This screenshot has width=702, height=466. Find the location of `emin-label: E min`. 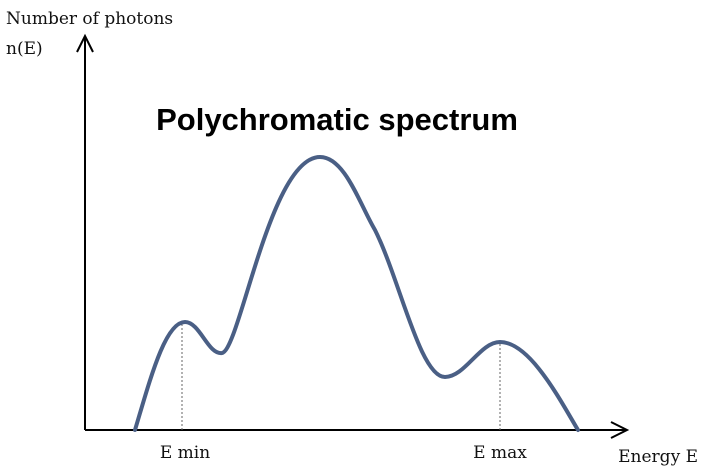

emin-label: E min is located at coordinates (185, 453).